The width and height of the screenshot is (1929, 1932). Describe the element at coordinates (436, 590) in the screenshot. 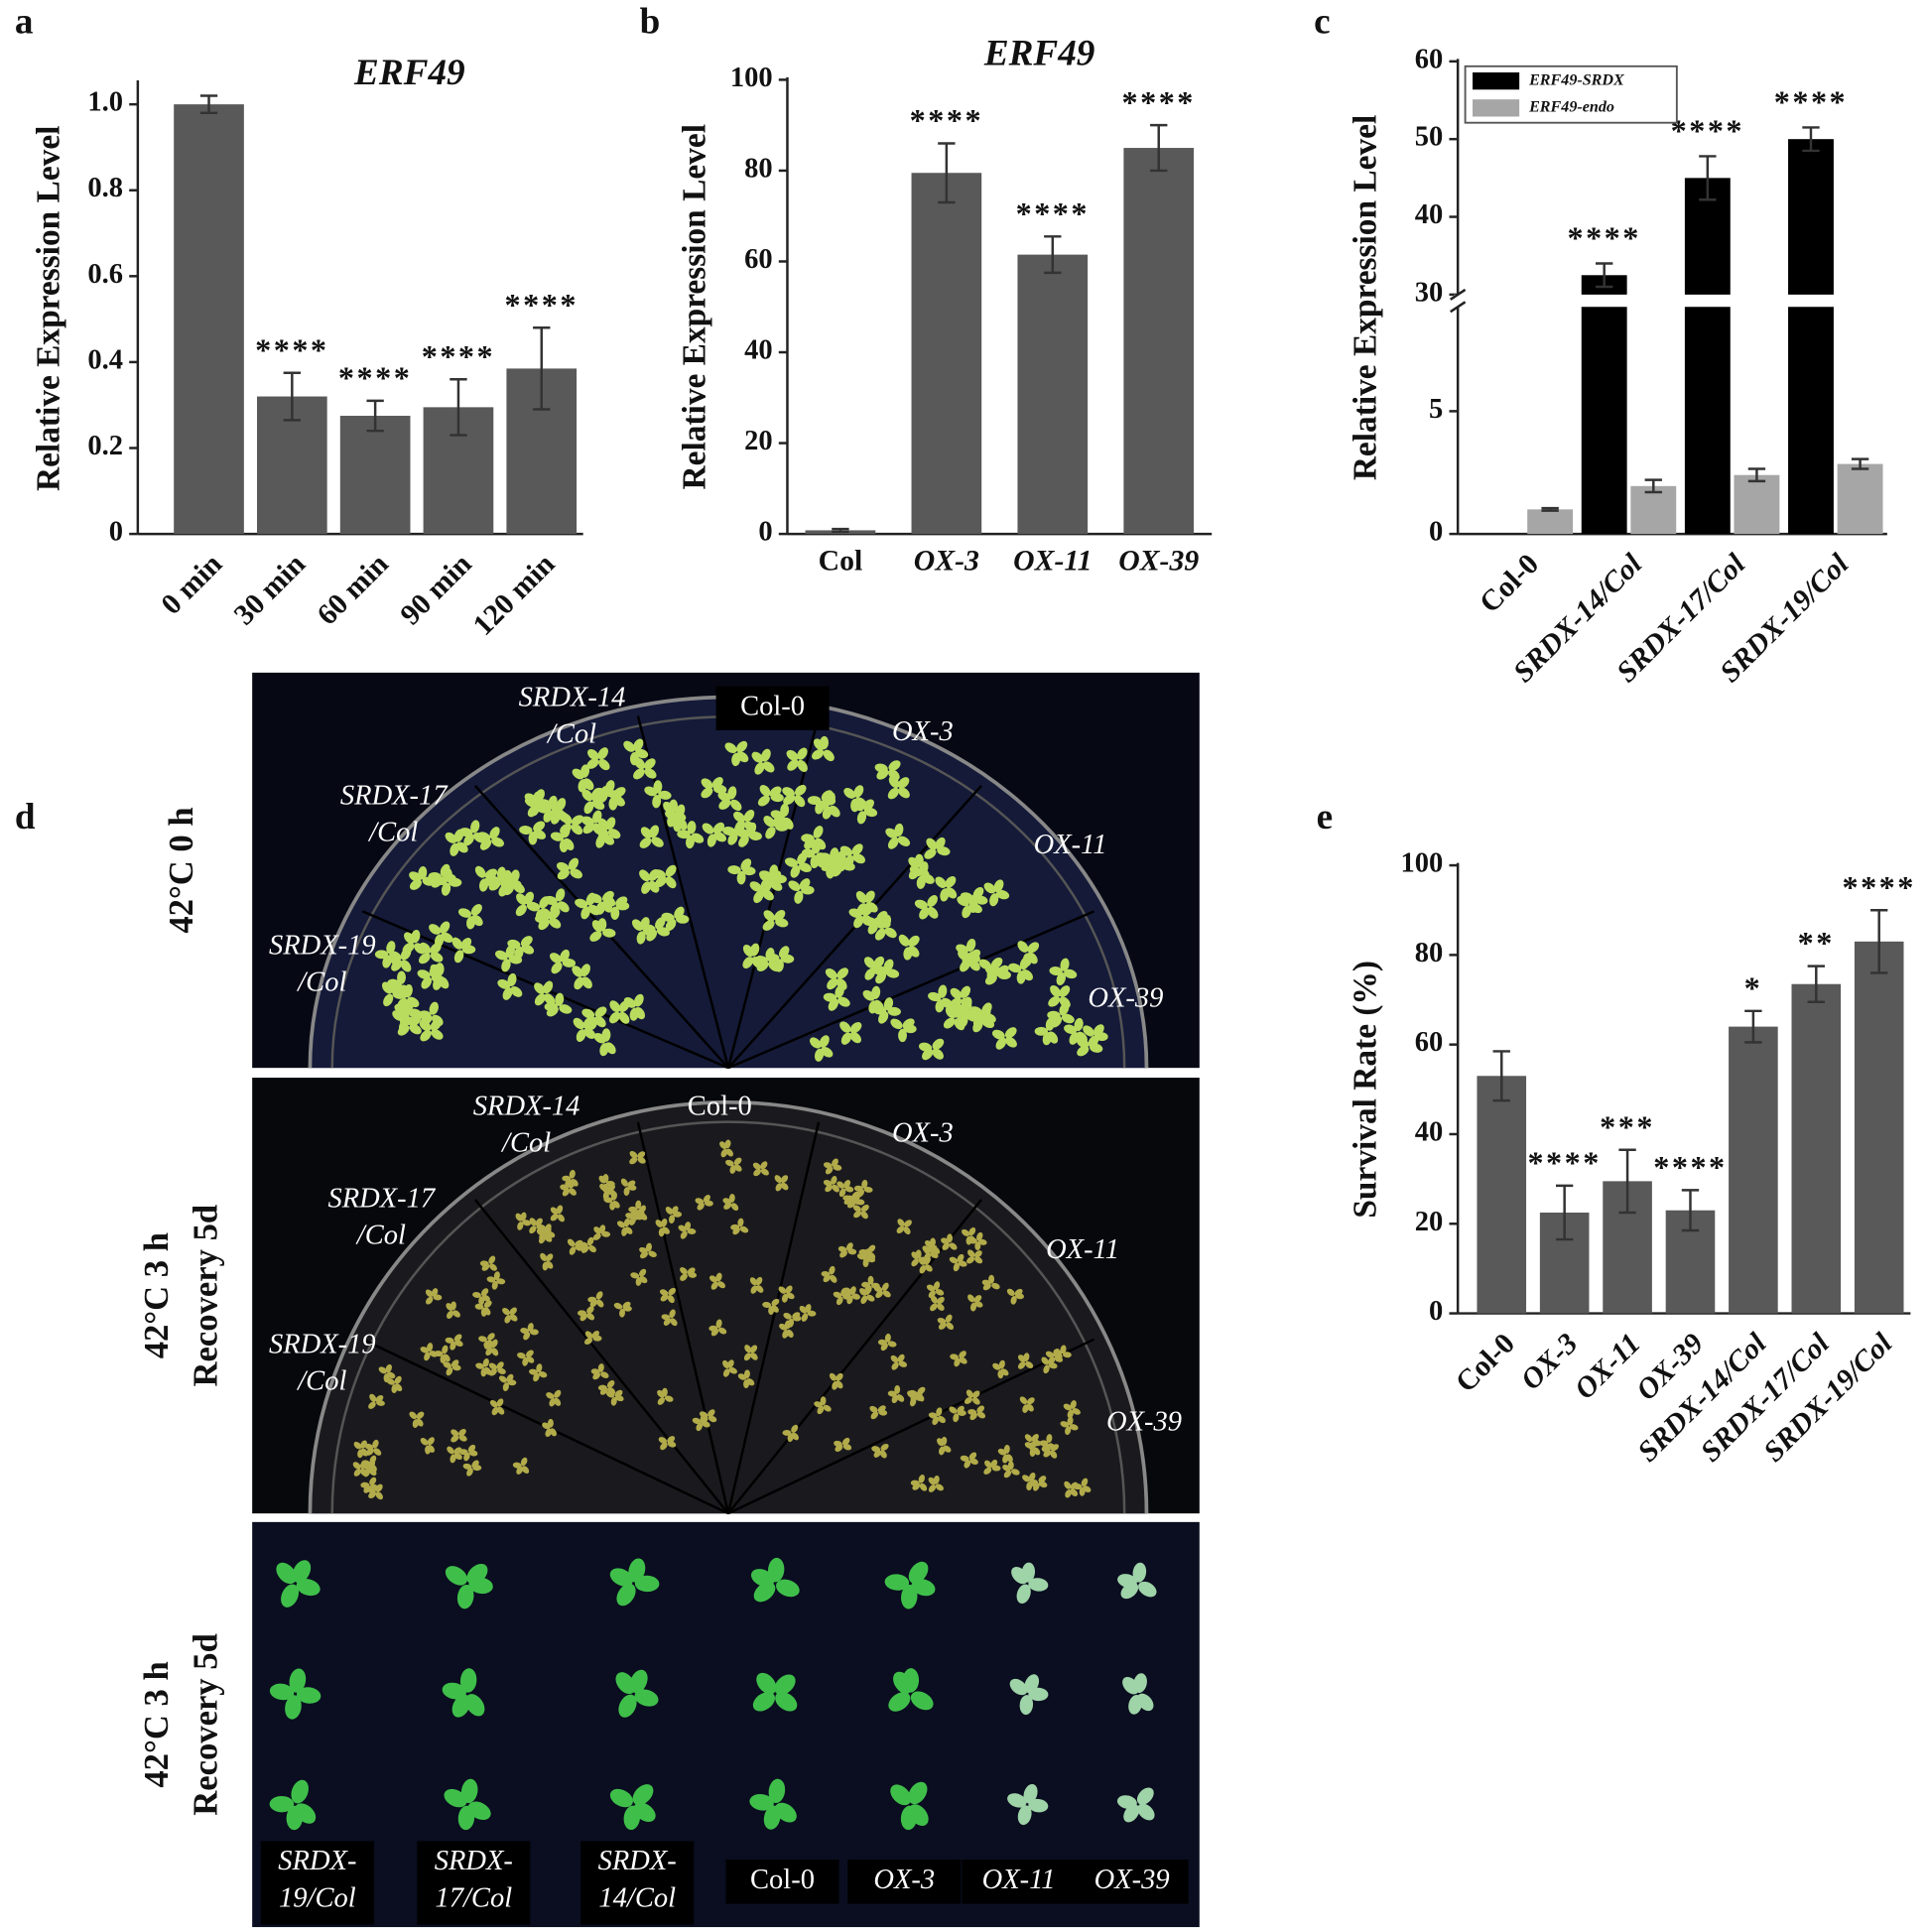

I see `x-tick-label: 90 min` at that location.